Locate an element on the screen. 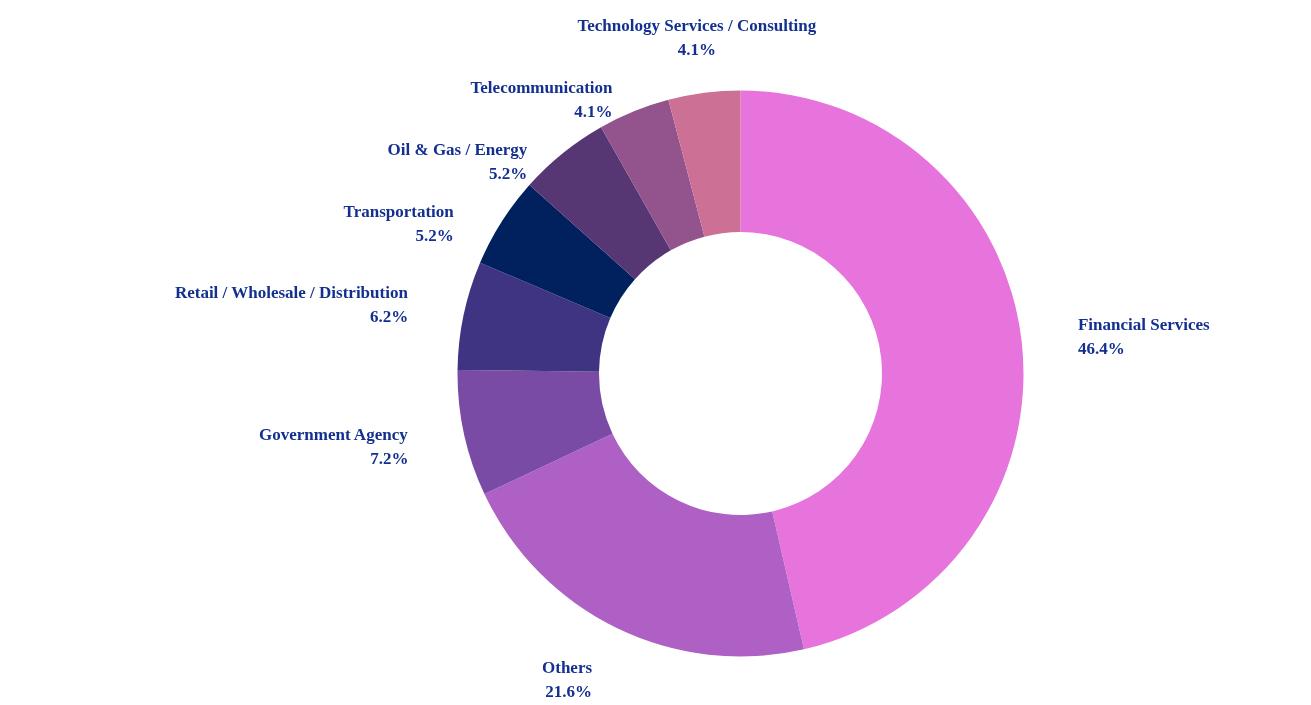 Image resolution: width=1311 pixels, height=705 pixels. slice-label: Telecommunication is located at coordinates (542, 88).